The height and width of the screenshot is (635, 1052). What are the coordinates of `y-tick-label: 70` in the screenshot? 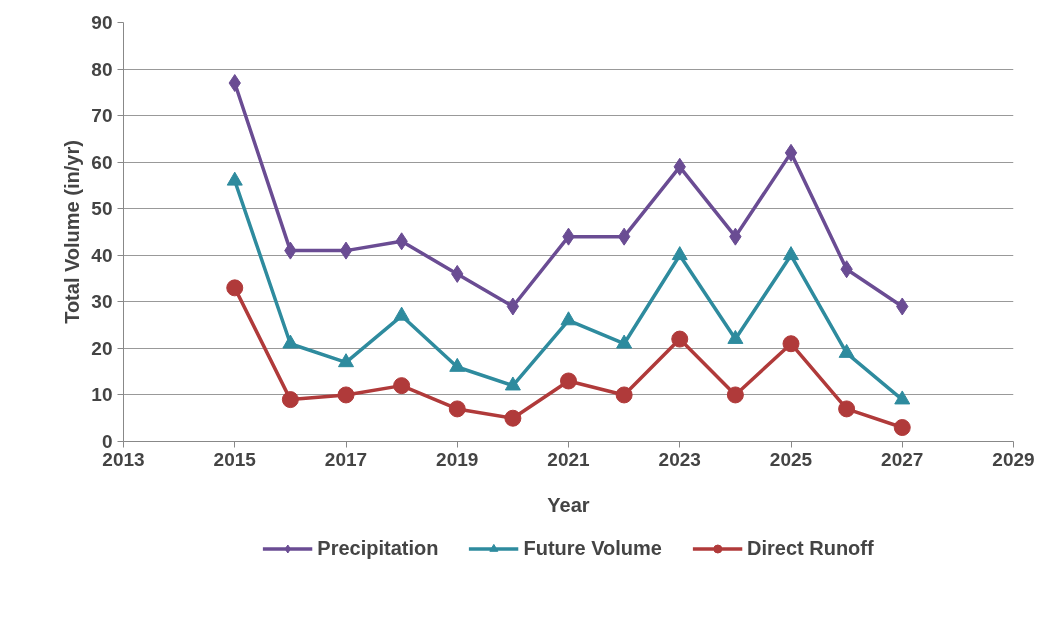 It's located at (102, 116).